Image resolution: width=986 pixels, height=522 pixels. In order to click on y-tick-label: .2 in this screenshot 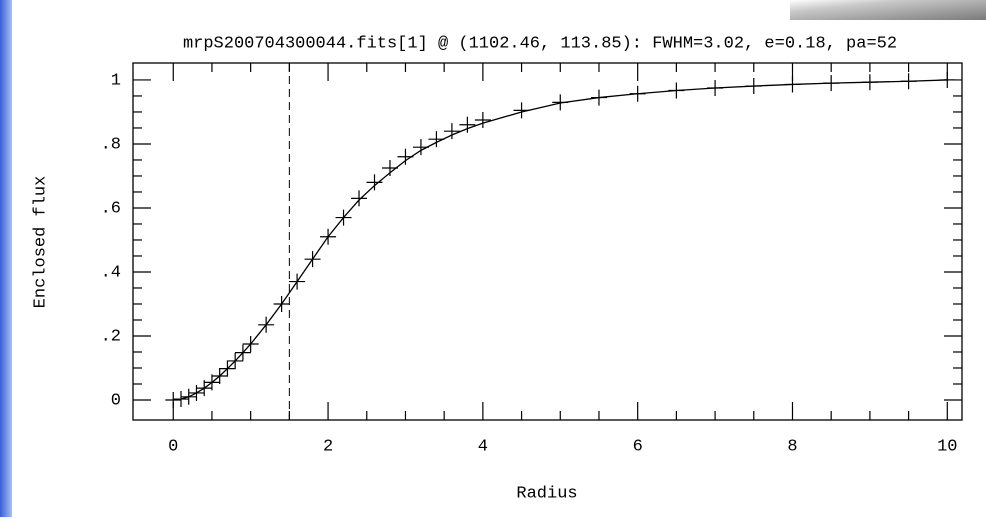, I will do `click(111, 336)`.